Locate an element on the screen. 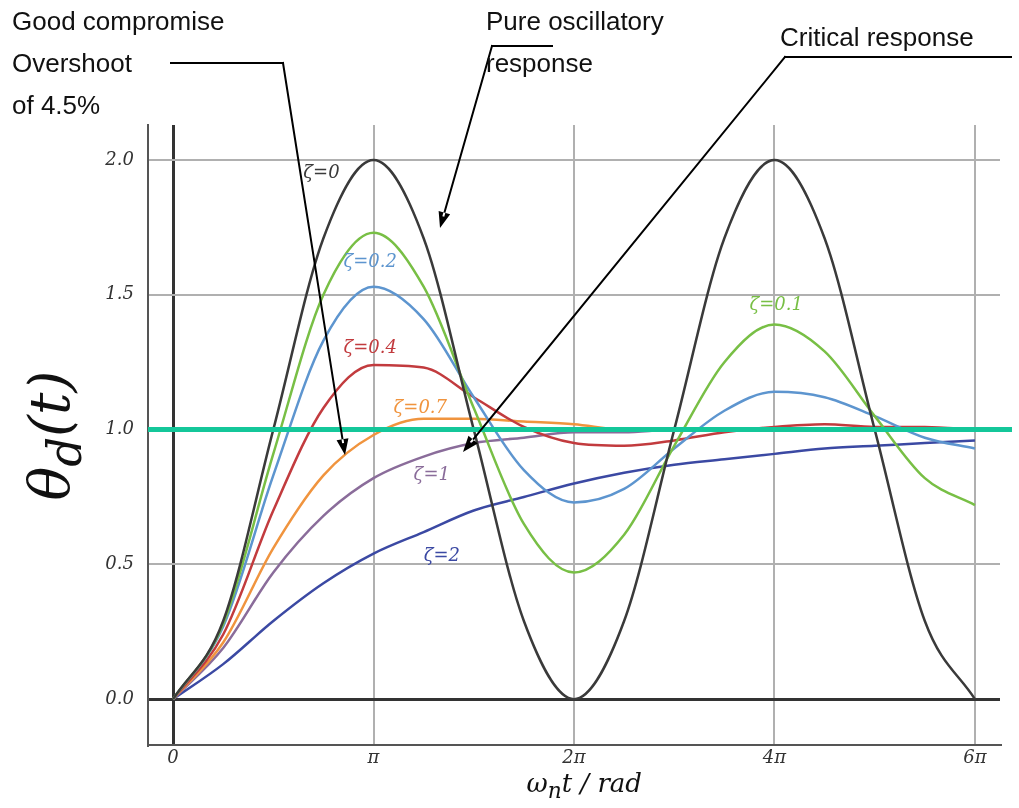 The height and width of the screenshot is (808, 1019). series-label: ζ=0.4 is located at coordinates (370, 347).